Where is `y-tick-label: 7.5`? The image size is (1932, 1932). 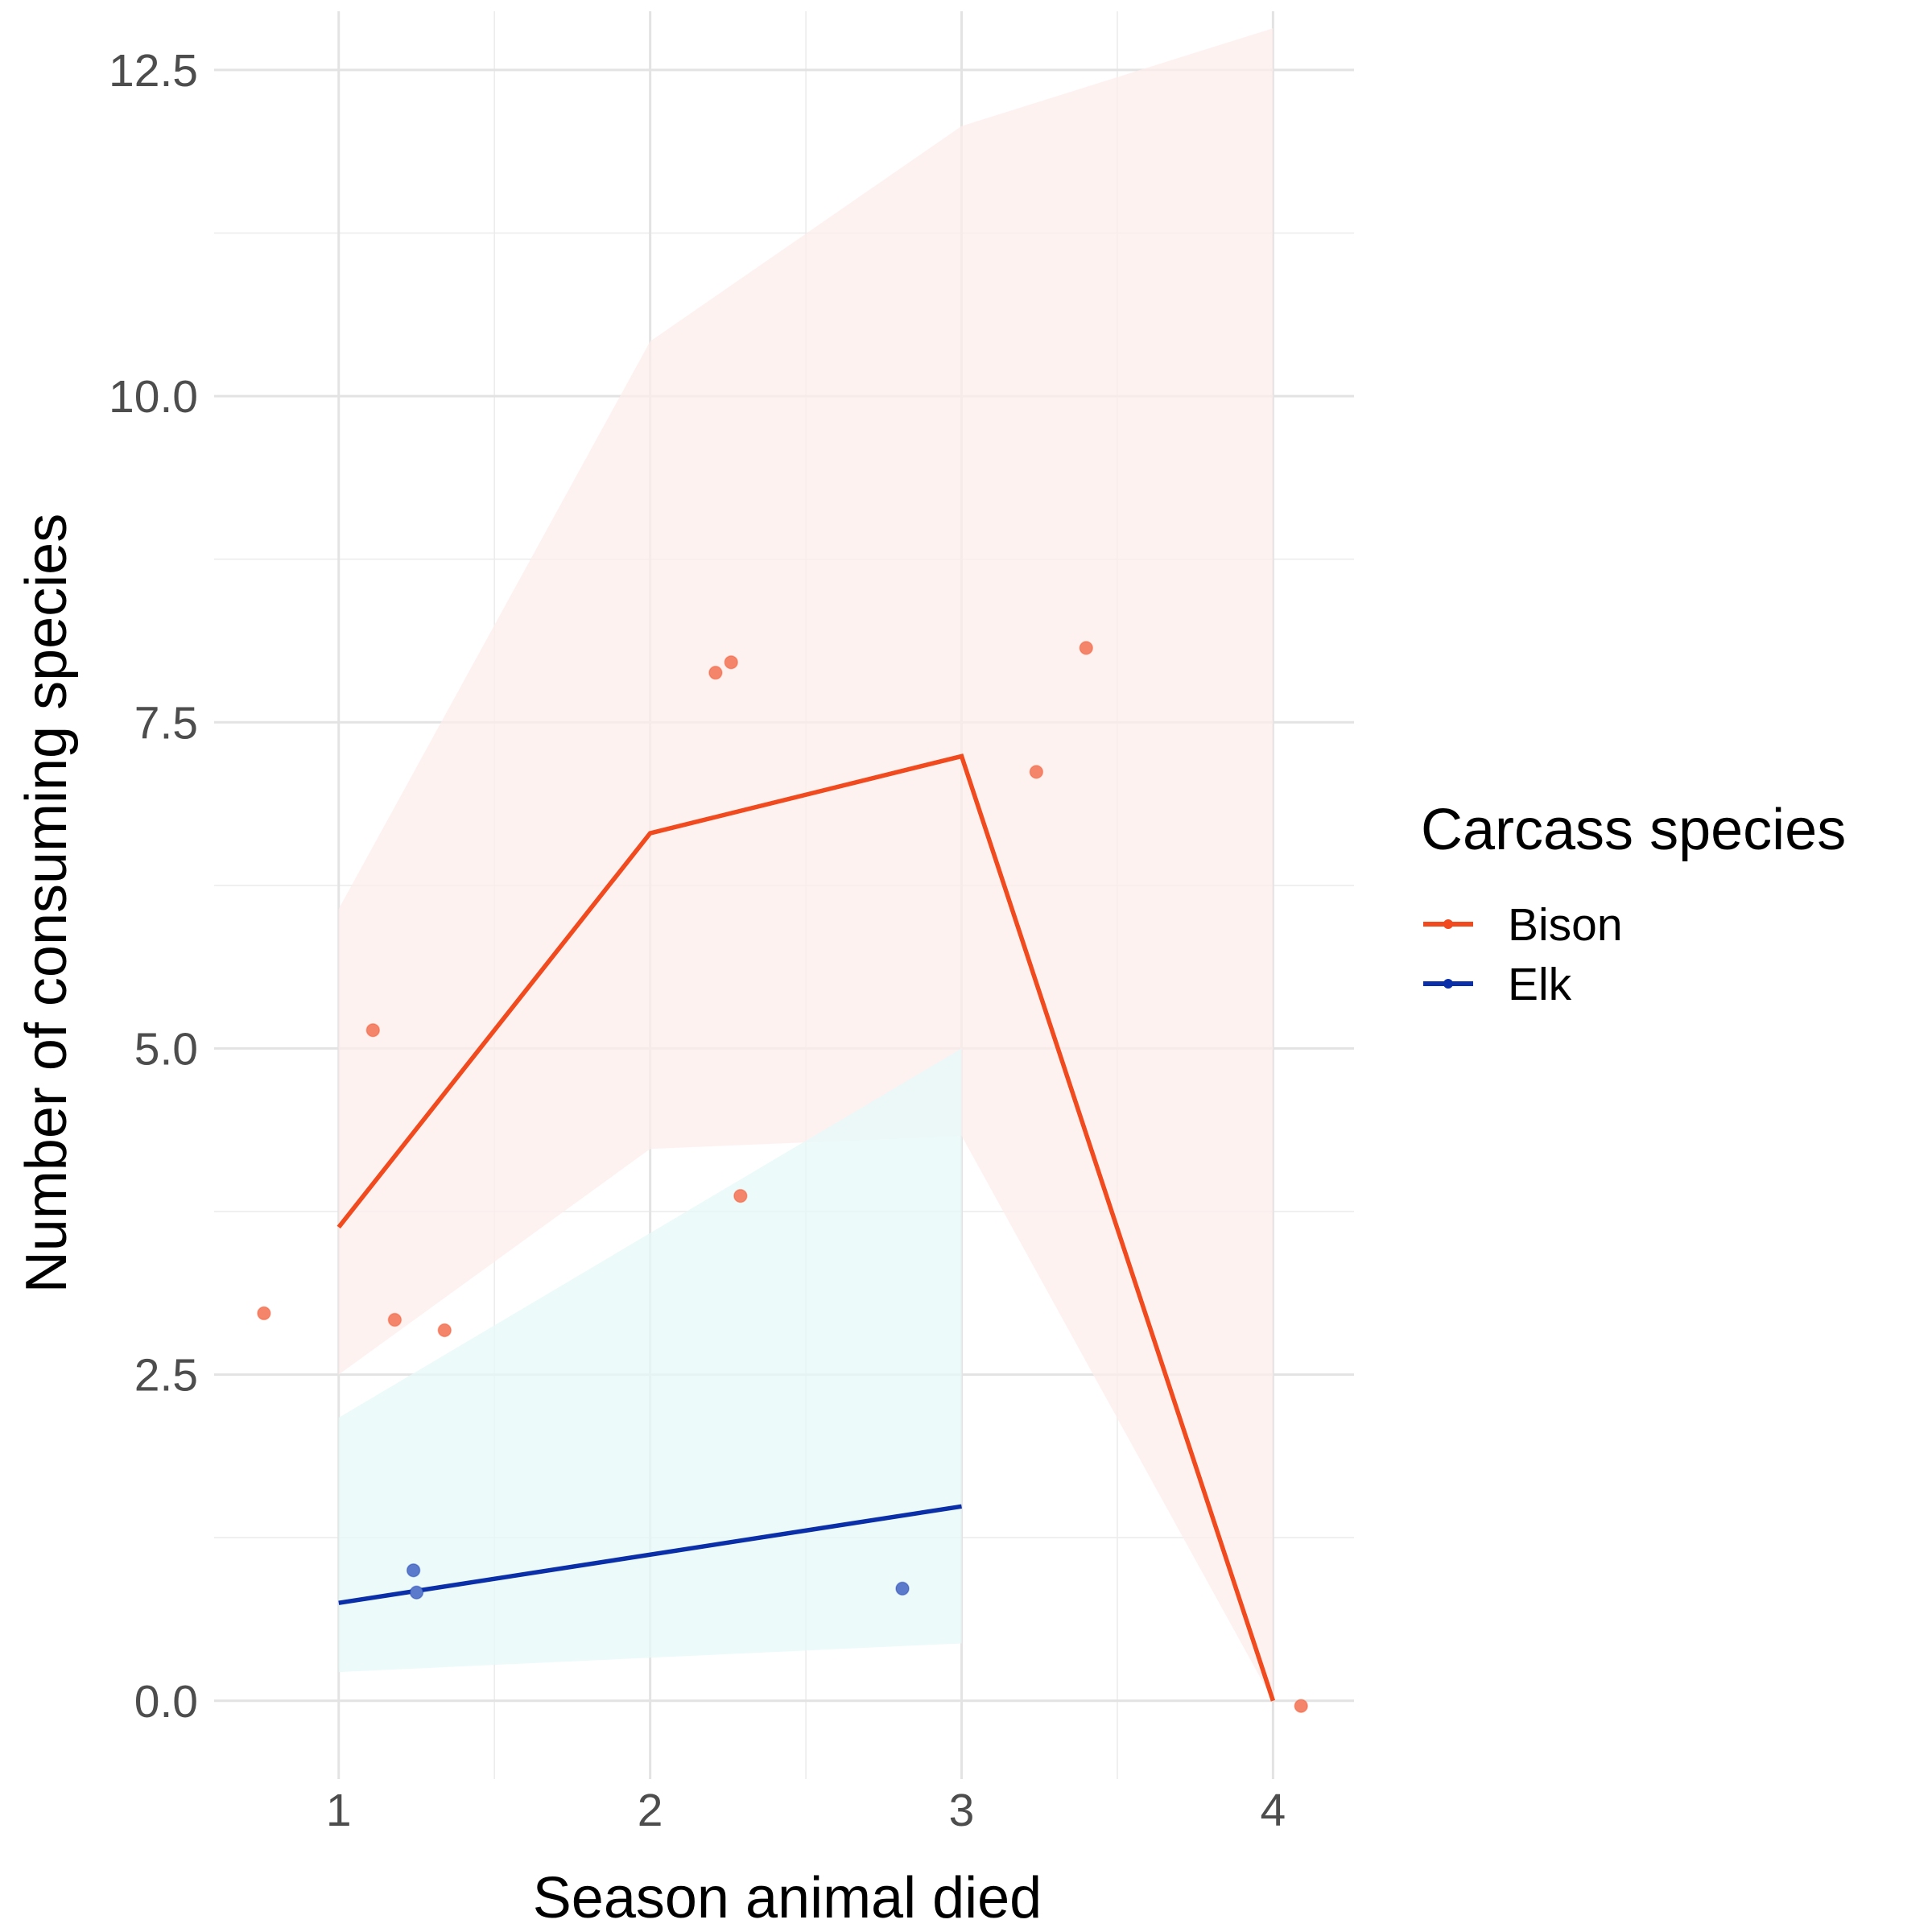 y-tick-label: 7.5 is located at coordinates (166, 723).